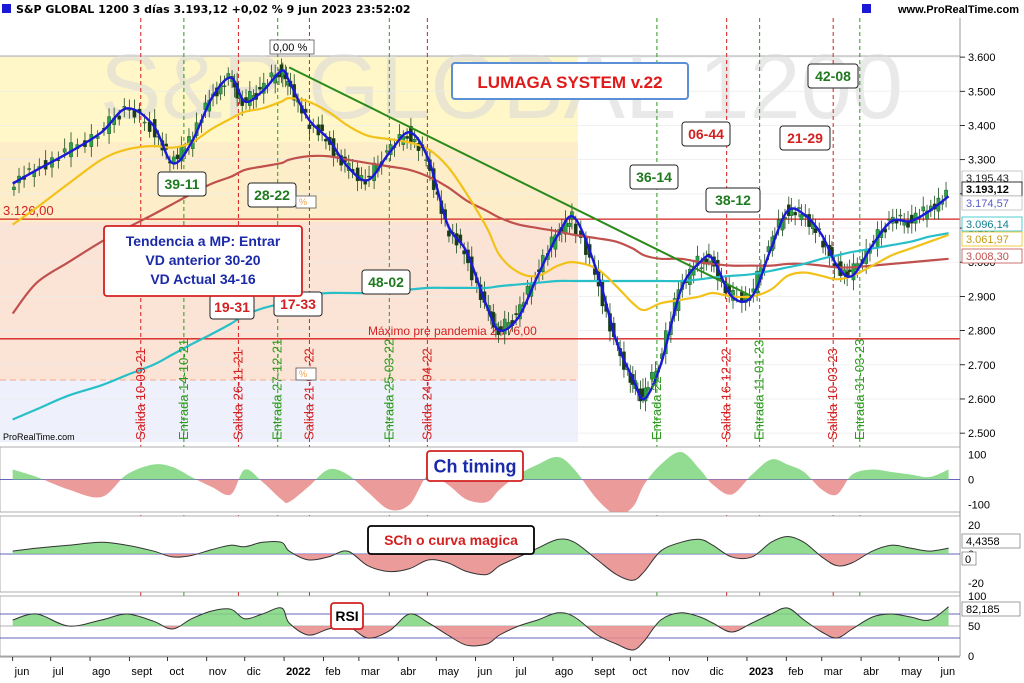 The height and width of the screenshot is (683, 1024). I want to click on panel-title: Ch timing, so click(475, 466).